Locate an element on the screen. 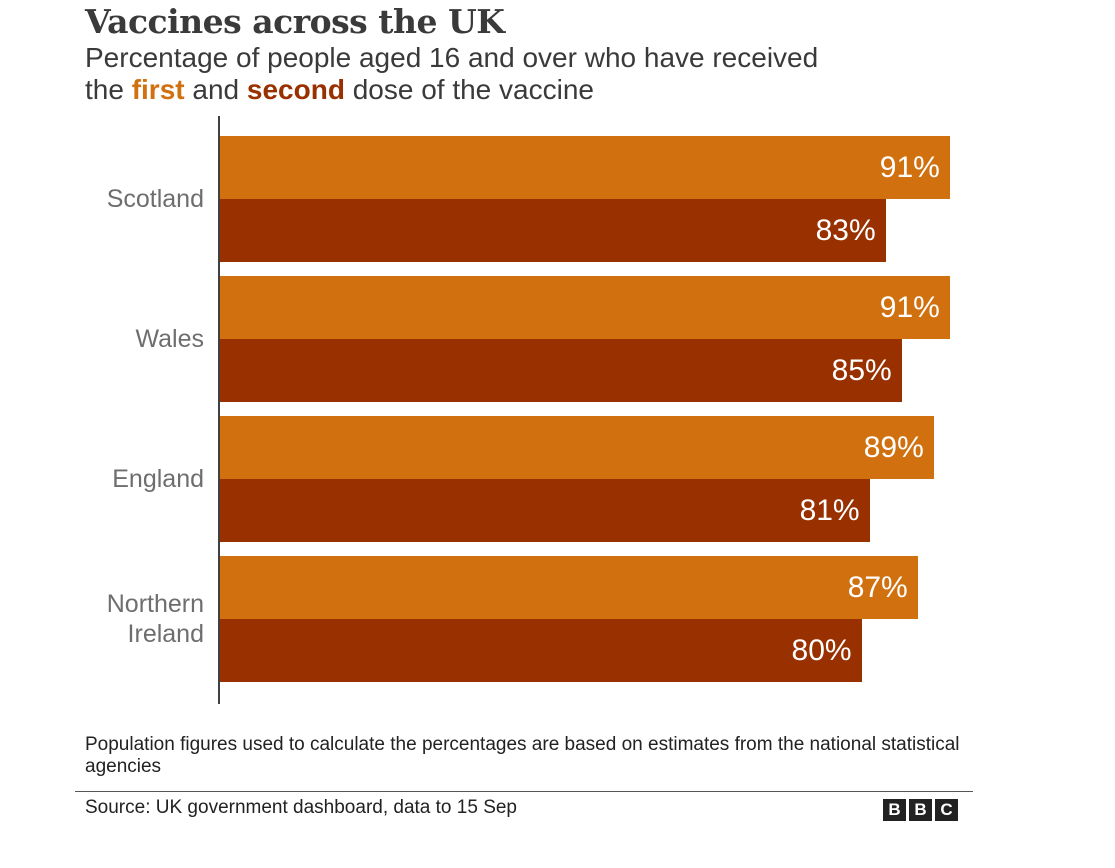  data-label: 80% is located at coordinates (821, 650).